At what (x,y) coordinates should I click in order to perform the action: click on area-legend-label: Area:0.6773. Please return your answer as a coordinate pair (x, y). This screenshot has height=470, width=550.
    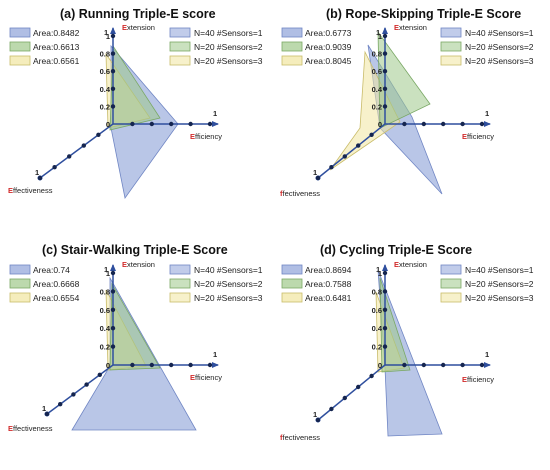
    Looking at the image, I should click on (328, 33).